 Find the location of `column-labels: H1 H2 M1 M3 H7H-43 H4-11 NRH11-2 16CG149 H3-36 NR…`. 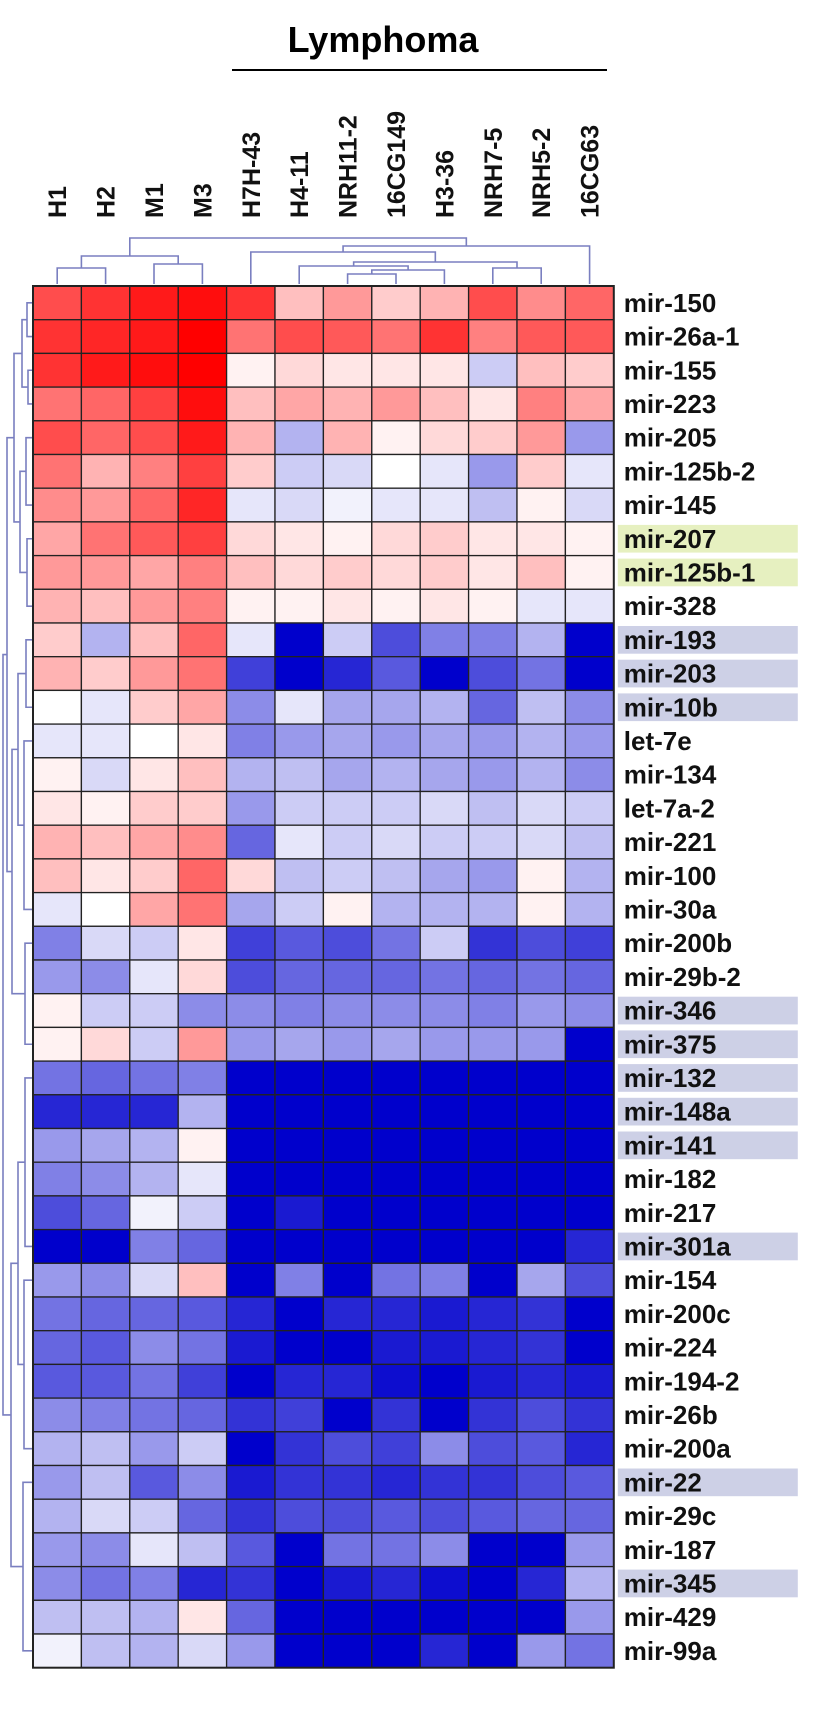

column-labels: H1 H2 M1 M3 H7H-43 H4-11 NRH11-2 16CG149 H3-36 NR… is located at coordinates (324, 164).